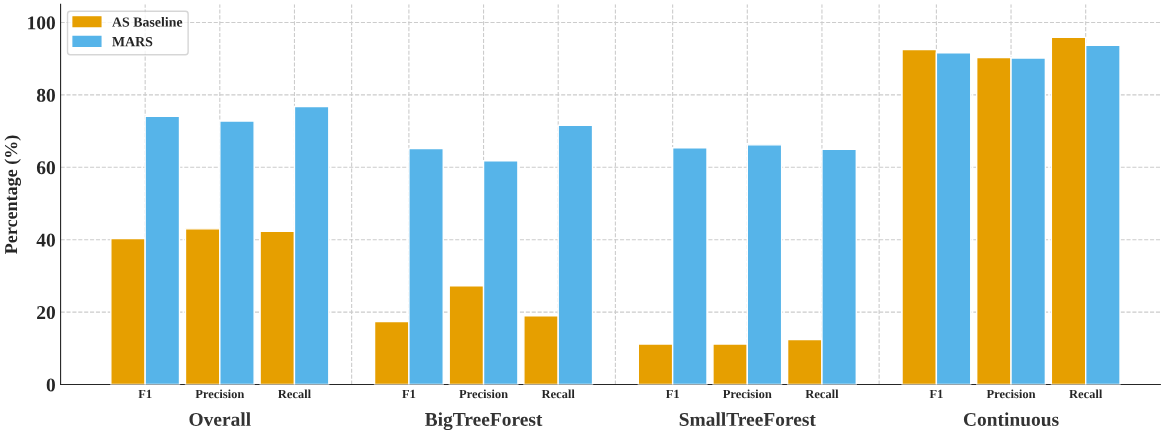 This screenshot has width=1165, height=437. What do you see at coordinates (1011, 419) in the screenshot?
I see `text: Continuous` at bounding box center [1011, 419].